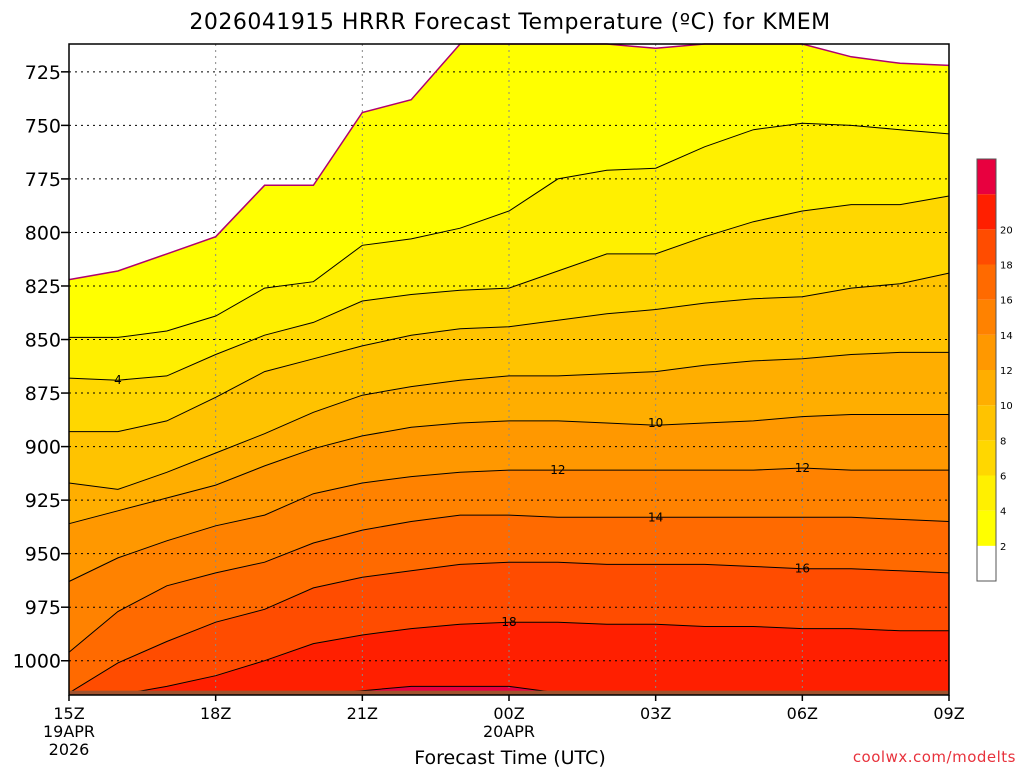  I want to click on colorbar: 2 4 6 8 10 12 14 16 18 20, so click(994, 370).